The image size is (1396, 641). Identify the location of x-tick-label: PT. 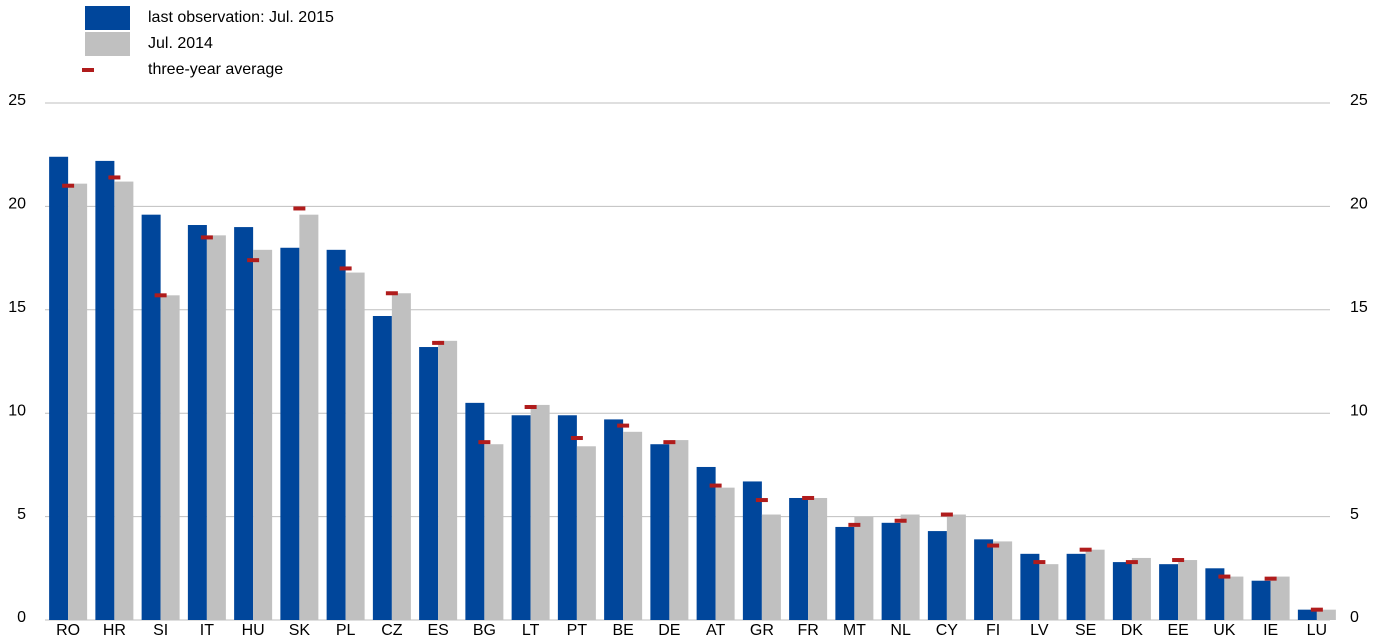
(577, 630).